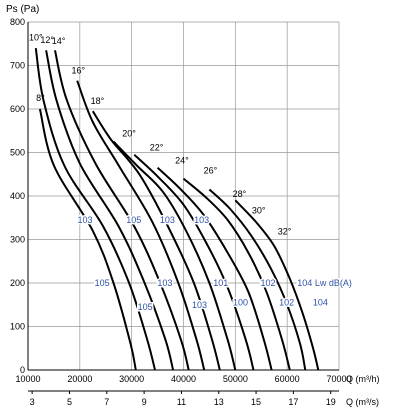  I want to click on x2-tick-label: 17, so click(293, 402).